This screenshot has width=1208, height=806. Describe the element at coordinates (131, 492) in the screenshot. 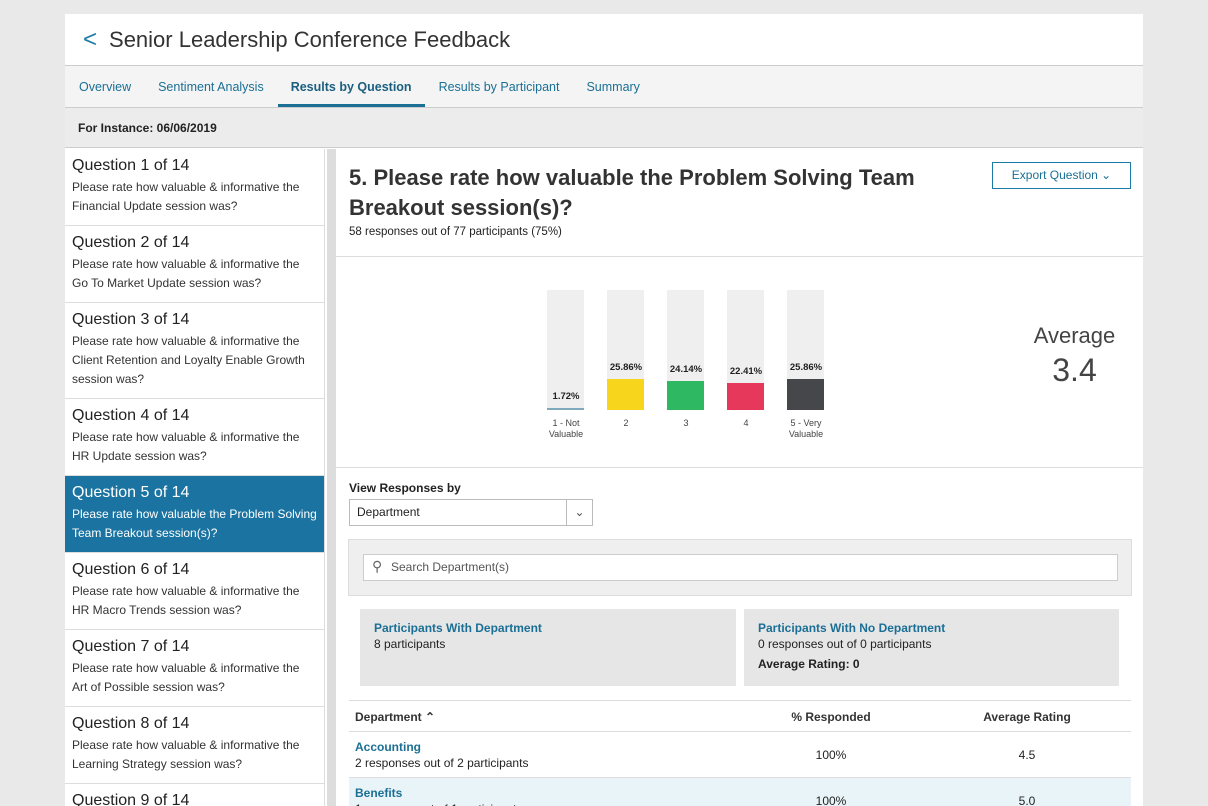

I see `question-number: Question 5 of 14` at that location.